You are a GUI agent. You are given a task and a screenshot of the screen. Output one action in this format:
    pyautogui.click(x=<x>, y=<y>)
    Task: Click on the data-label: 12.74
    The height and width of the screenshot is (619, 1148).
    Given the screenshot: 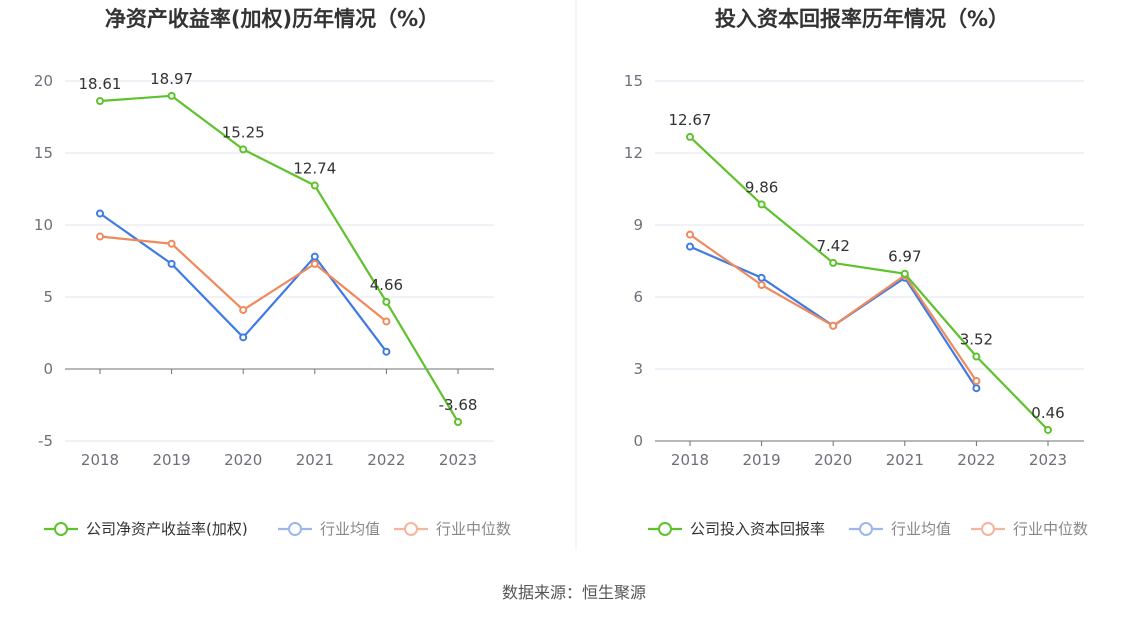 What is the action you would take?
    pyautogui.click(x=314, y=169)
    